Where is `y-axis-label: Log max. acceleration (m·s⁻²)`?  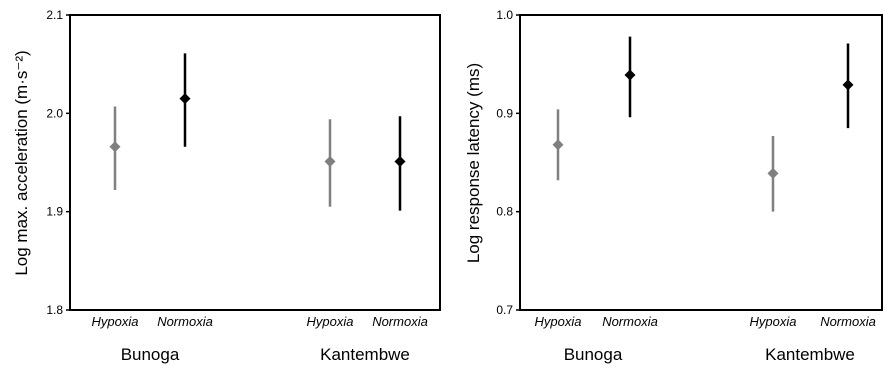 y-axis-label: Log max. acceleration (m·s⁻²) is located at coordinates (21, 162).